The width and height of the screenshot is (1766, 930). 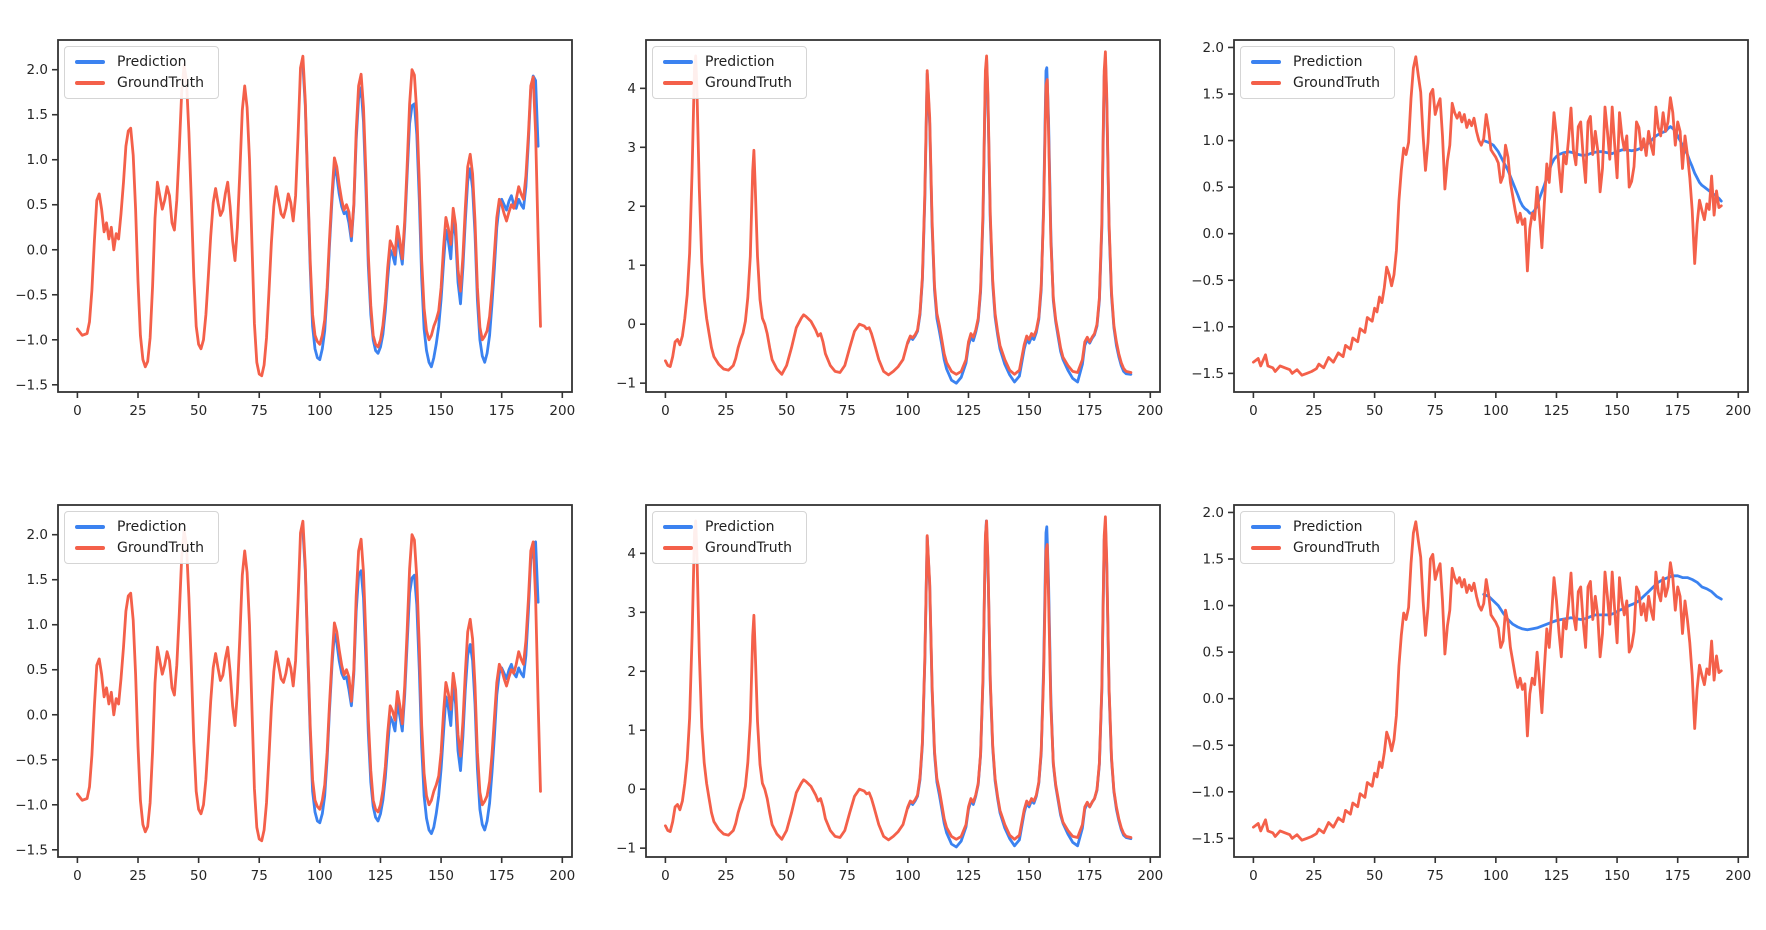 What do you see at coordinates (631, 731) in the screenshot?
I see `svg-text: 1` at bounding box center [631, 731].